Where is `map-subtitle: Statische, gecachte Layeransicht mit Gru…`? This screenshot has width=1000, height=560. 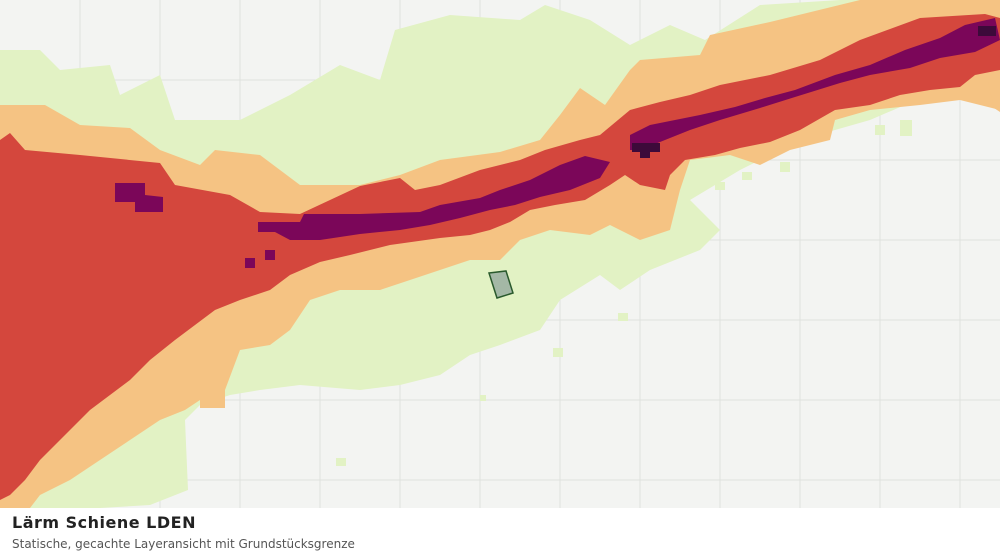
map-subtitle: Statische, gecachte Layeransicht mit Gru… is located at coordinates (183, 544).